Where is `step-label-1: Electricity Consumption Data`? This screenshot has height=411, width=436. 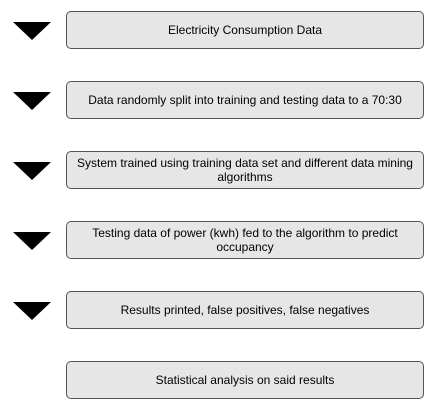
step-label-1: Electricity Consumption Data is located at coordinates (245, 30).